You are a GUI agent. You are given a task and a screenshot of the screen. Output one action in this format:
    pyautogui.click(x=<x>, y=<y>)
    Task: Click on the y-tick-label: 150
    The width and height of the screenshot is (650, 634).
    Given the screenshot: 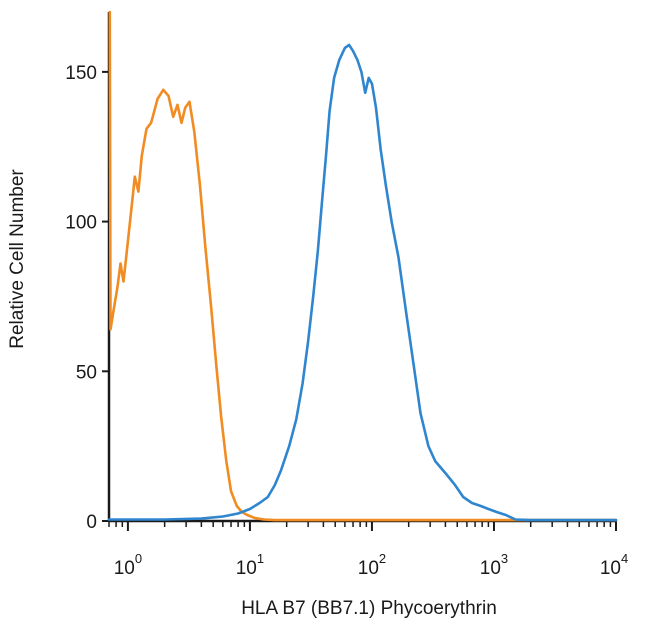 What is the action you would take?
    pyautogui.click(x=81, y=73)
    